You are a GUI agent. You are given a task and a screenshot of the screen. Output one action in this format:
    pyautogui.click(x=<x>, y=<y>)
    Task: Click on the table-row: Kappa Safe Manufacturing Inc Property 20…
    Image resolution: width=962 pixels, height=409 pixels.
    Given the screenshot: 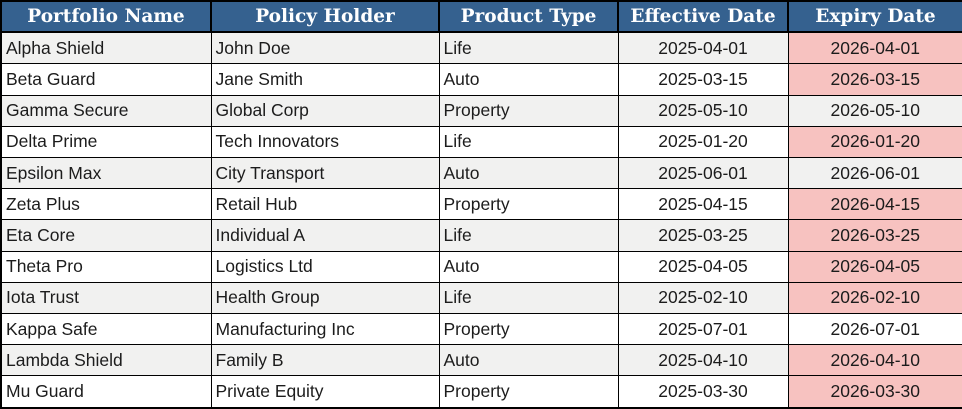 What is the action you would take?
    pyautogui.click(x=481, y=329)
    